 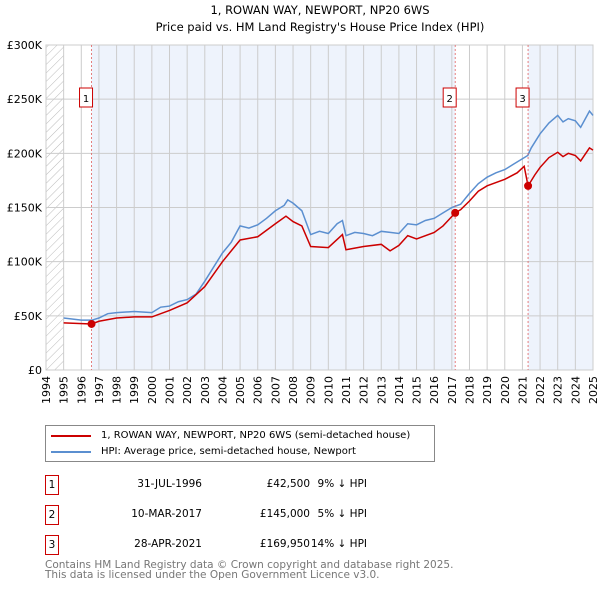 What do you see at coordinates (71, 435) in the screenshot?
I see `legend-swatch-red` at bounding box center [71, 435].